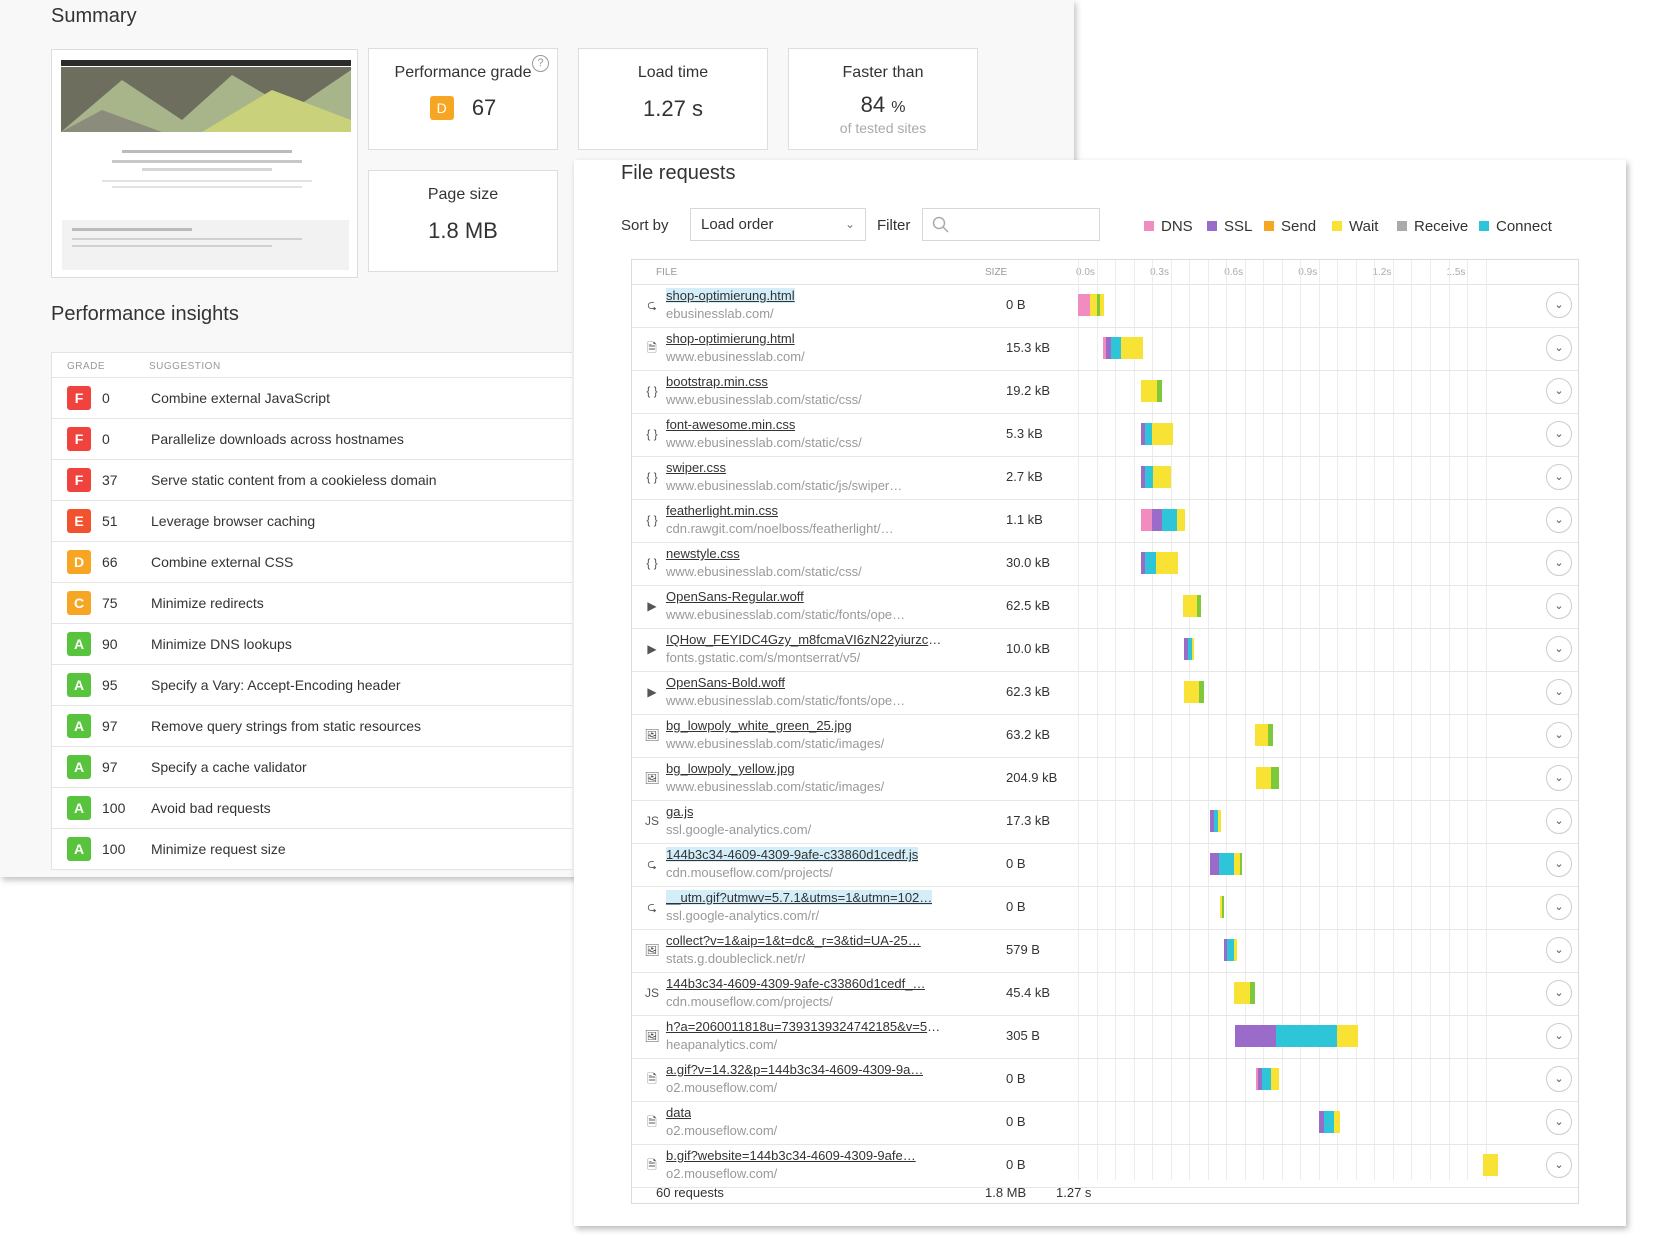  Describe the element at coordinates (703, 553) in the screenshot. I see `request-file-name: newstyle.css` at that location.